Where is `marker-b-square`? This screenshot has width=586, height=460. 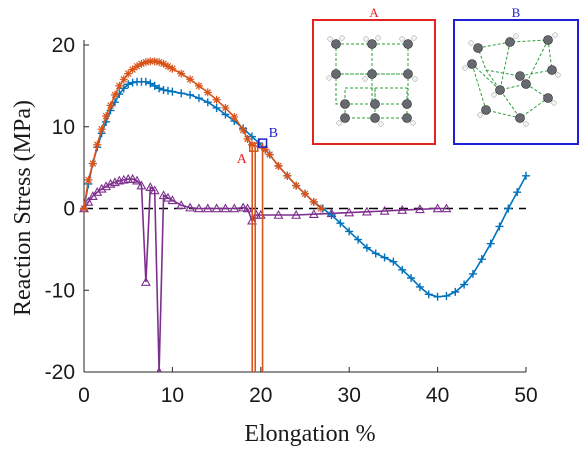 marker-b-square is located at coordinates (262, 143).